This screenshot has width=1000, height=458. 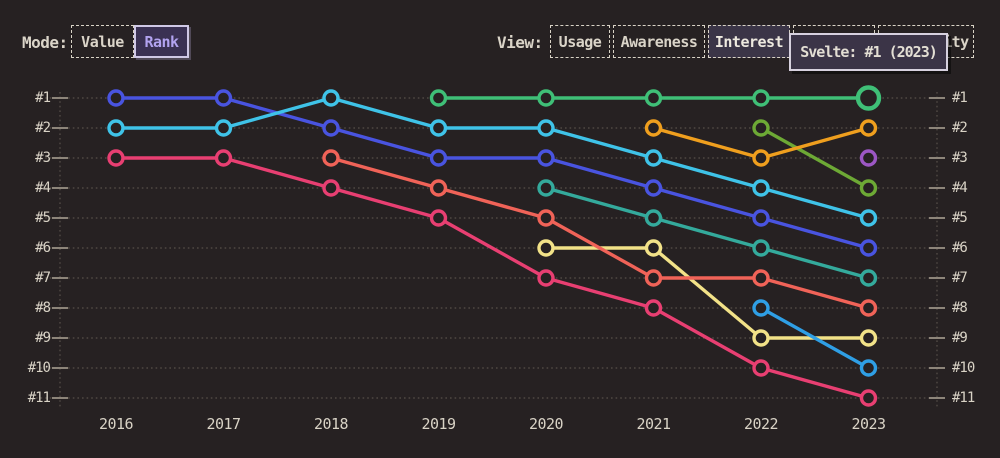 What do you see at coordinates (960, 128) in the screenshot?
I see `rank-label-right-2: #2` at bounding box center [960, 128].